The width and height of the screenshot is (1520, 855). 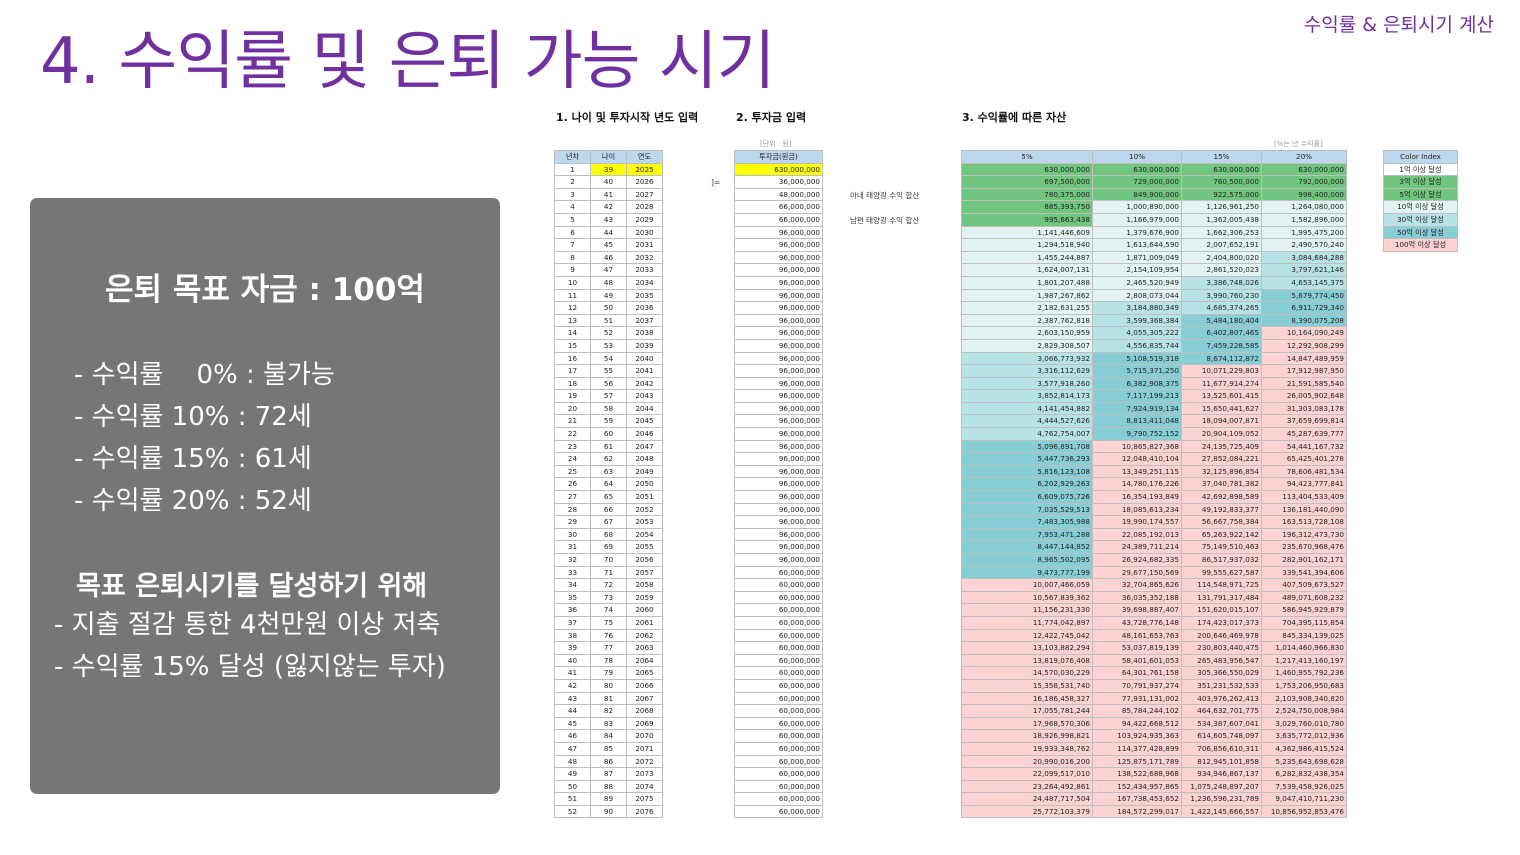 What do you see at coordinates (1027, 219) in the screenshot?
I see `asset-cell-r5: 995,663,438` at bounding box center [1027, 219].